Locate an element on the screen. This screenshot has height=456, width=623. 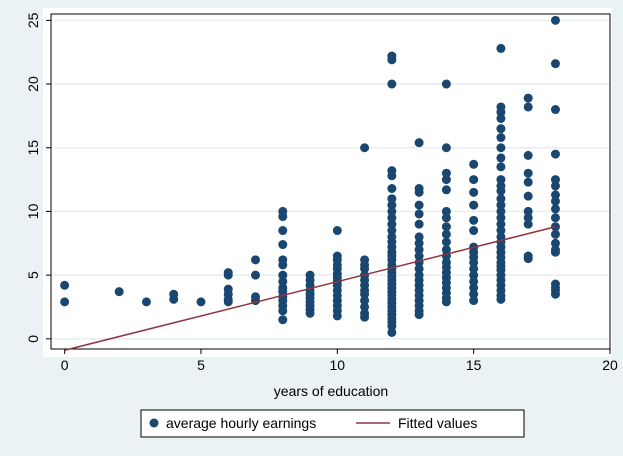
x-tick-label: 0 is located at coordinates (65, 365).